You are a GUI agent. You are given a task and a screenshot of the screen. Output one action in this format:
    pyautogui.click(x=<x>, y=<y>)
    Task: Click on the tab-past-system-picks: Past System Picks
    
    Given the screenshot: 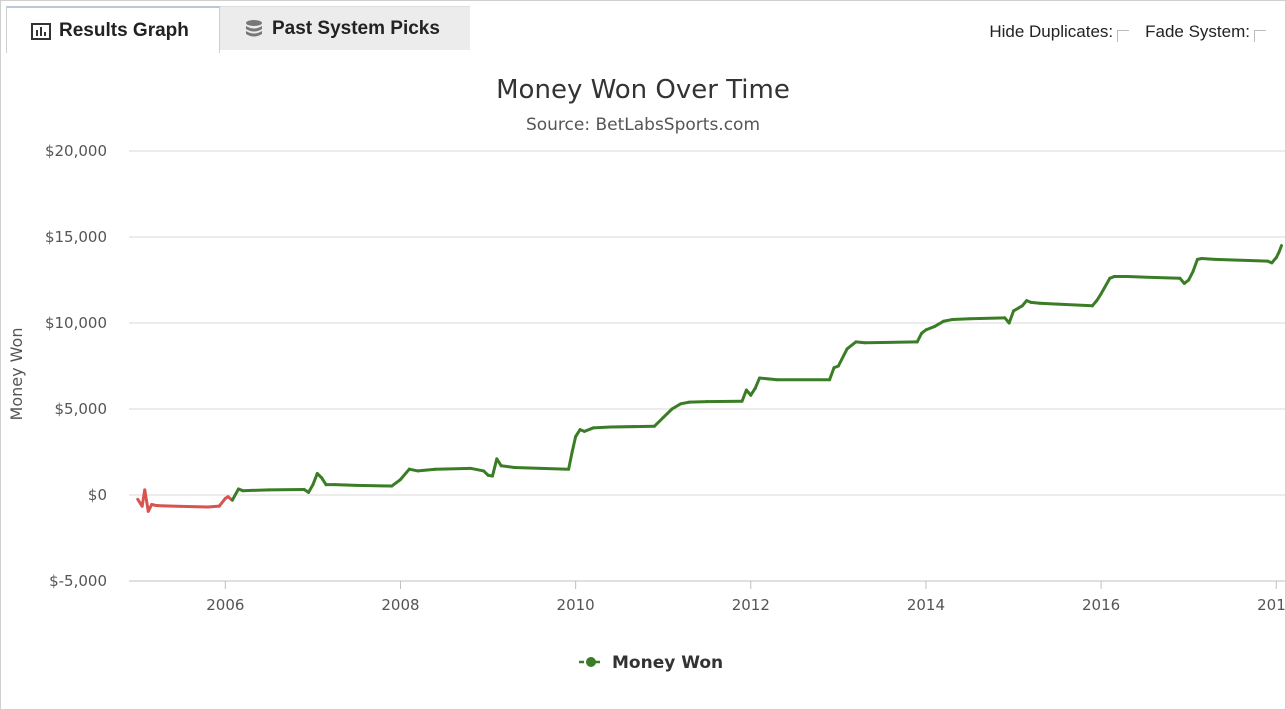 What is the action you would take?
    pyautogui.click(x=345, y=28)
    